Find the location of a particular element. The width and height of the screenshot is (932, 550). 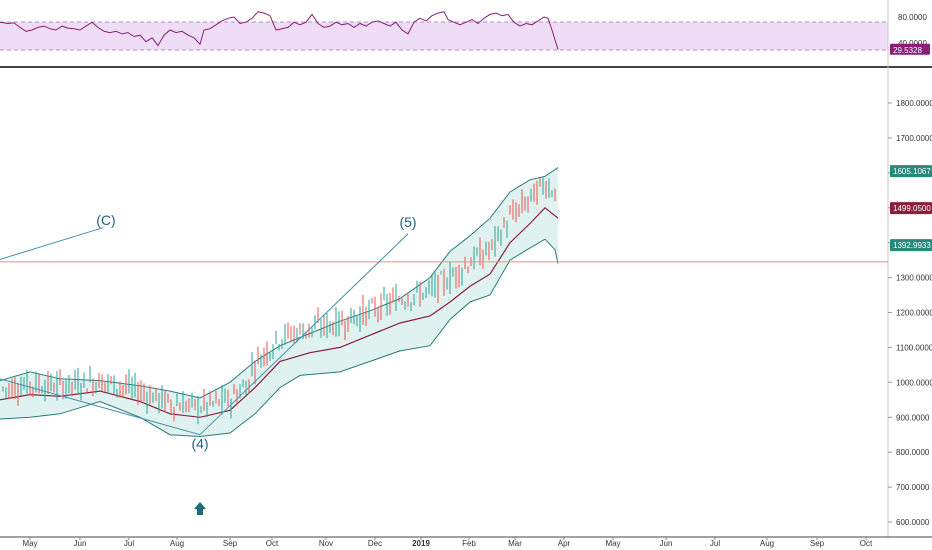

x-tick-label: Dec is located at coordinates (375, 543).